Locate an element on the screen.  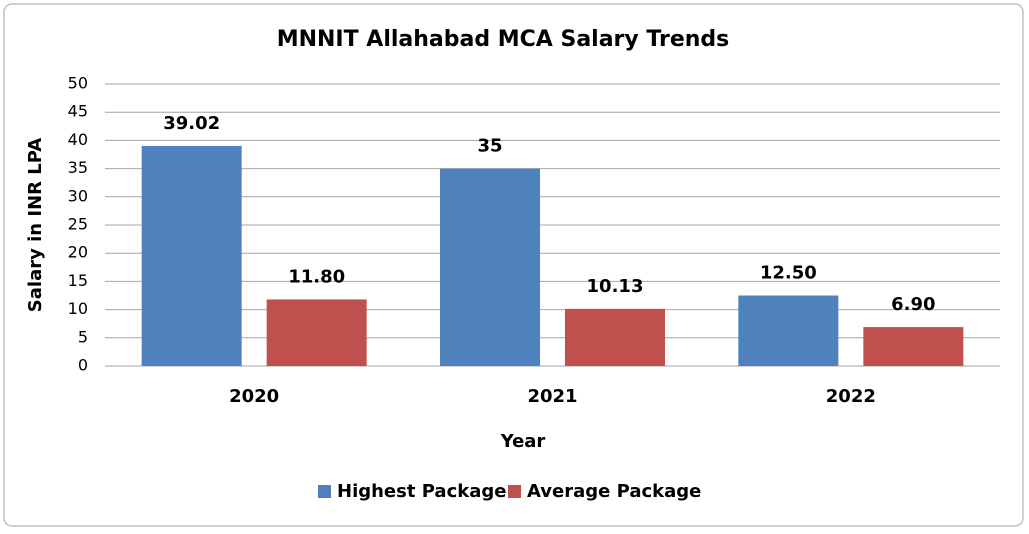
y-tick-label: 0 is located at coordinates (83, 365).